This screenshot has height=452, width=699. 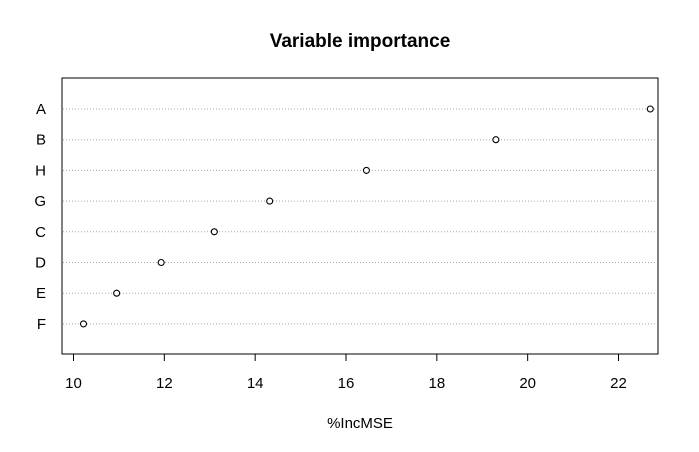 What do you see at coordinates (117, 293) in the screenshot?
I see `data-point-e` at bounding box center [117, 293].